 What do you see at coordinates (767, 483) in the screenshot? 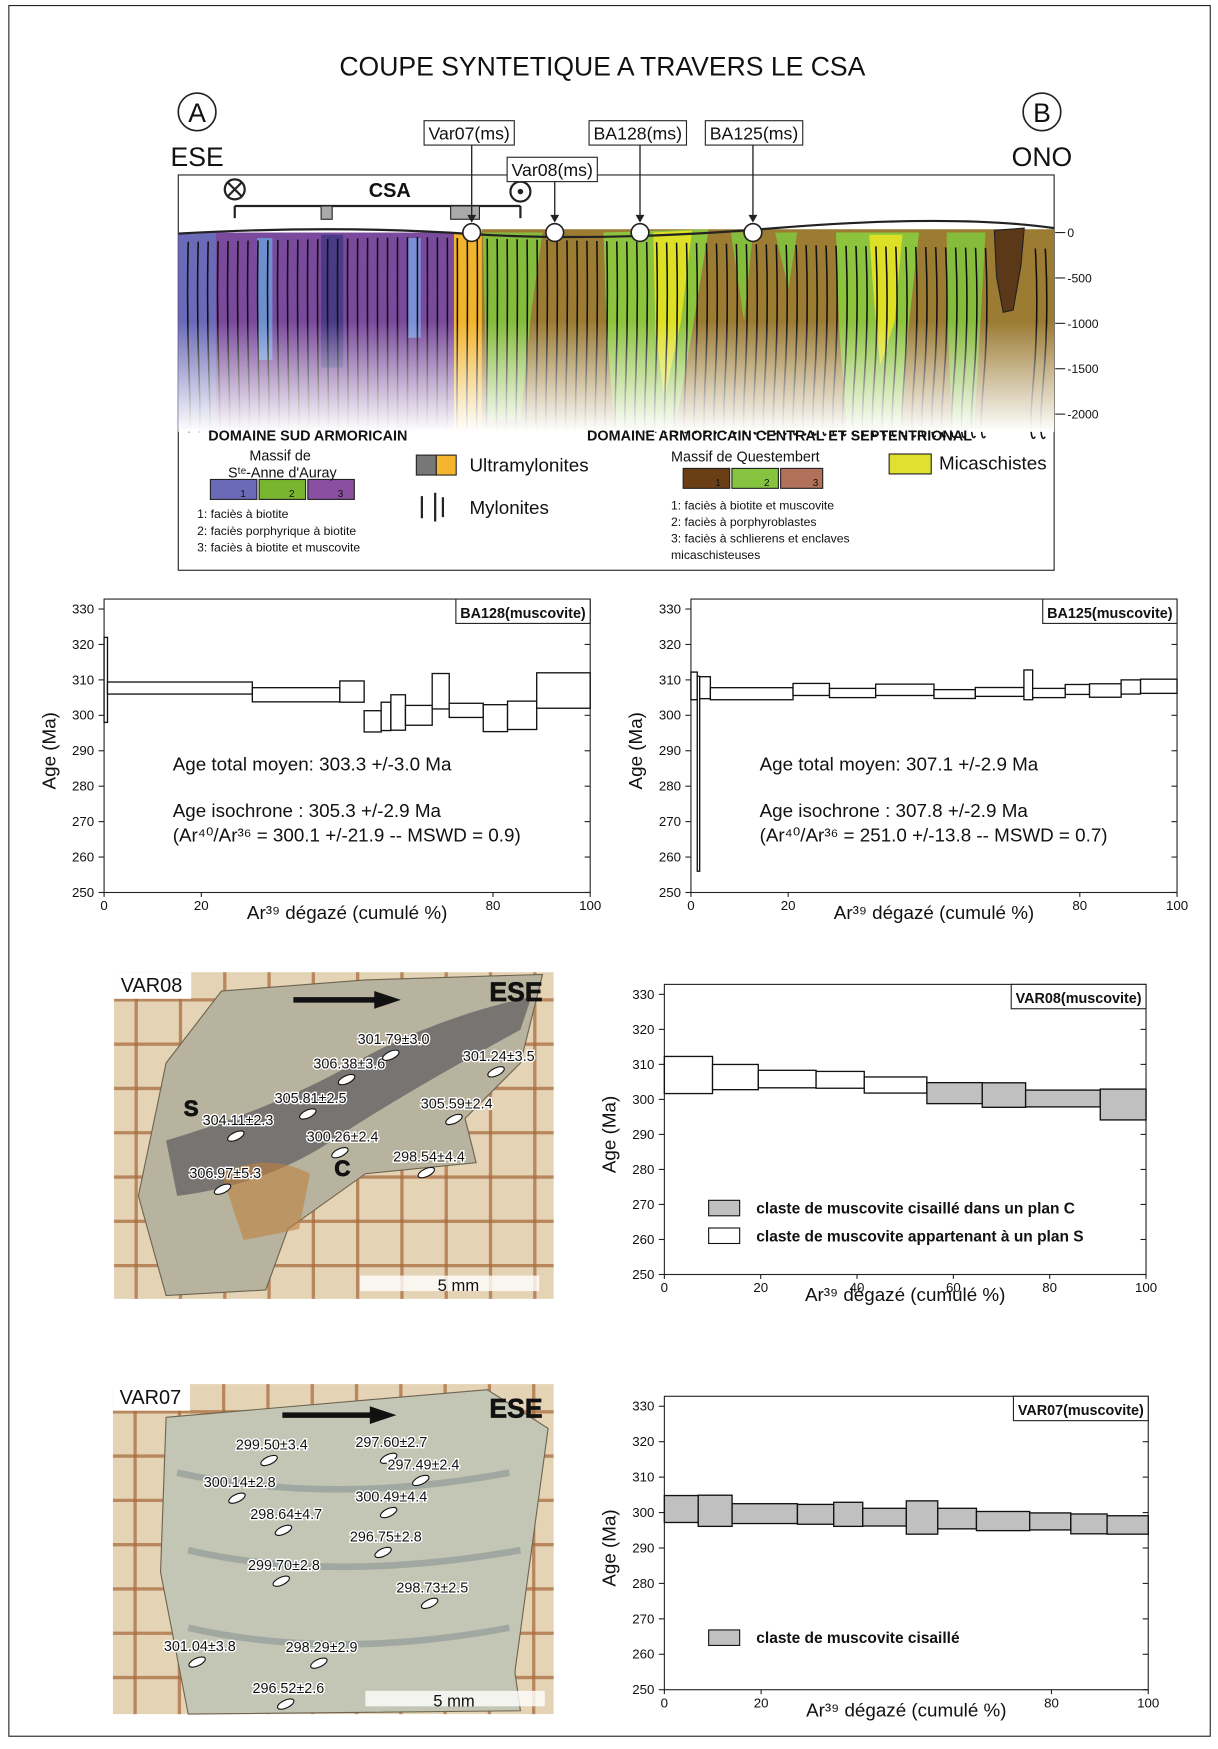
I see `legend-box-number: 2` at bounding box center [767, 483].